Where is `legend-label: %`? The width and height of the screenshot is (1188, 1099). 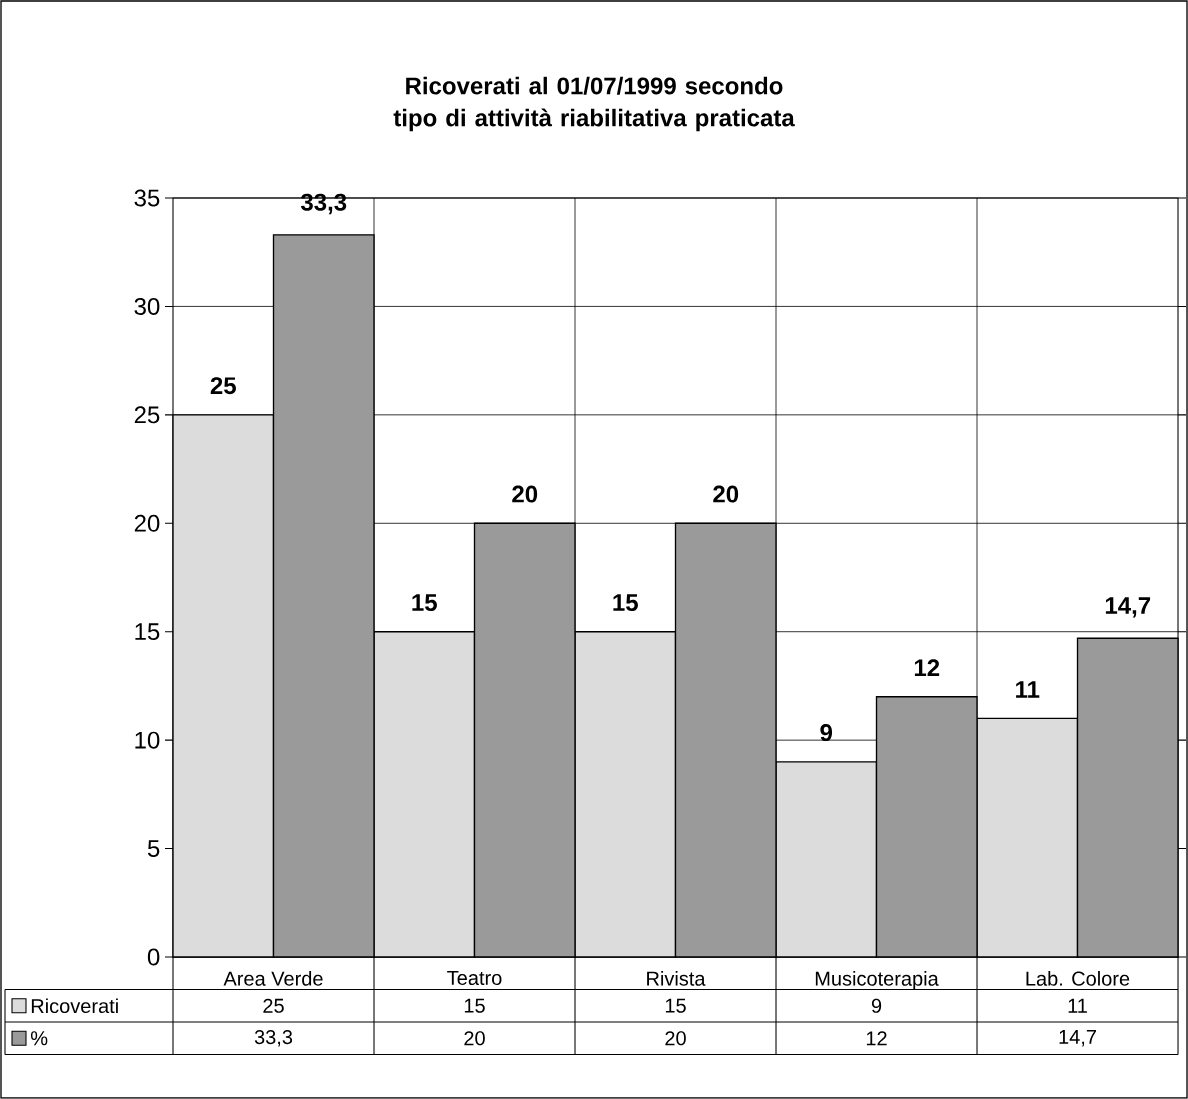 legend-label: % is located at coordinates (39, 1038).